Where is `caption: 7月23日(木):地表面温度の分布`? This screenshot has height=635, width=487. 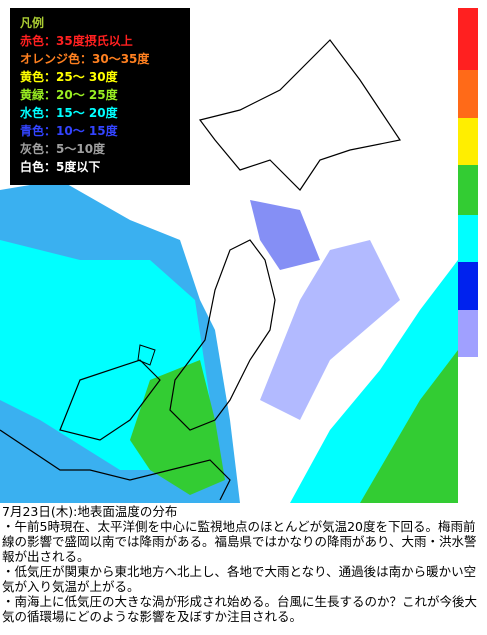
caption: 7月23日(木):地表面温度の分布 is located at coordinates (90, 511).